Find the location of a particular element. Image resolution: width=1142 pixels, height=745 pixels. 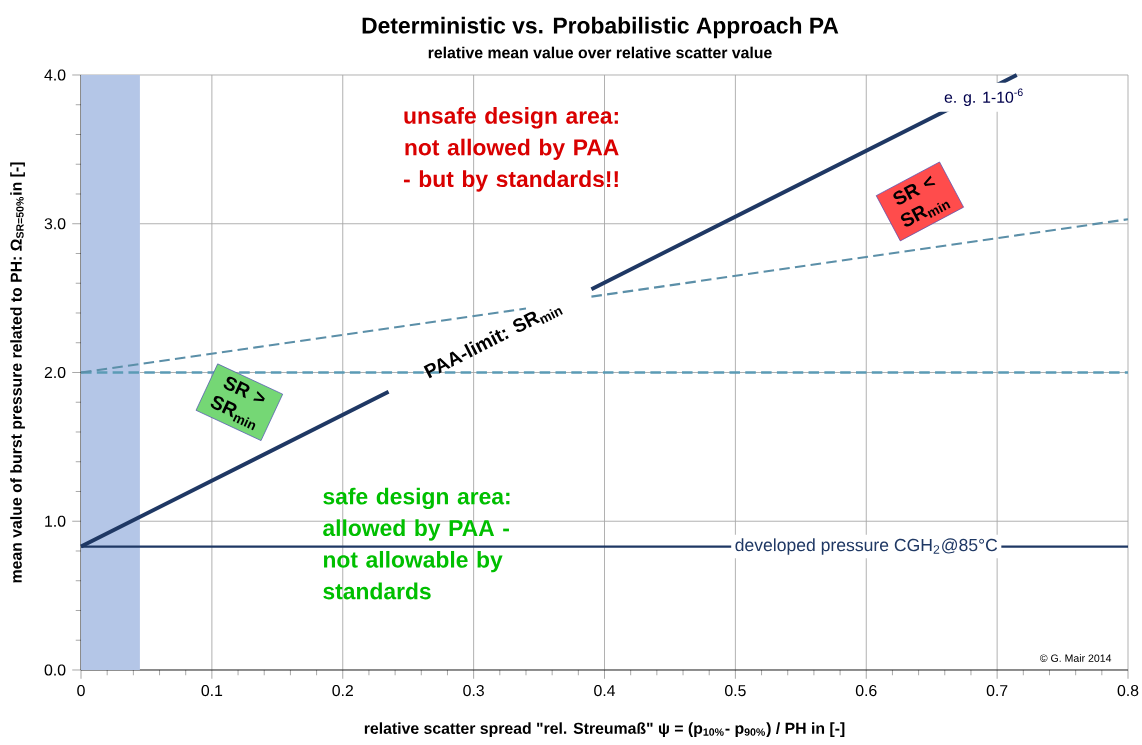

y-tick-label: 4.0 is located at coordinates (55, 75).